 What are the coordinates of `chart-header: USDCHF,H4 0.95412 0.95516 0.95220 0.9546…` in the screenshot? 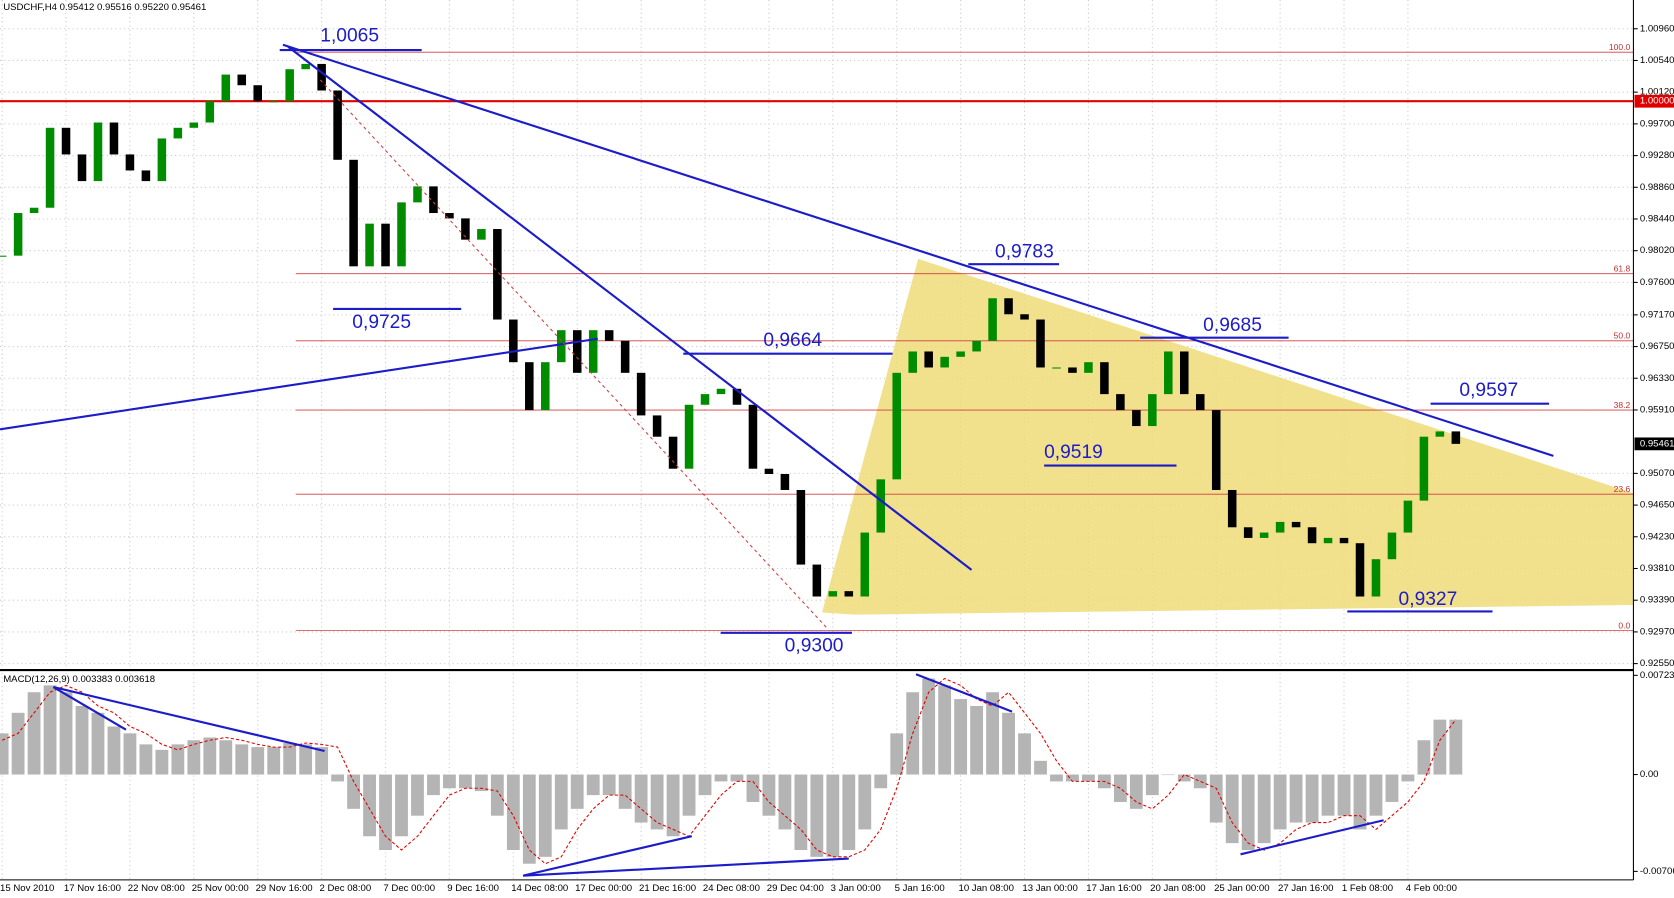 It's located at (104, 7).